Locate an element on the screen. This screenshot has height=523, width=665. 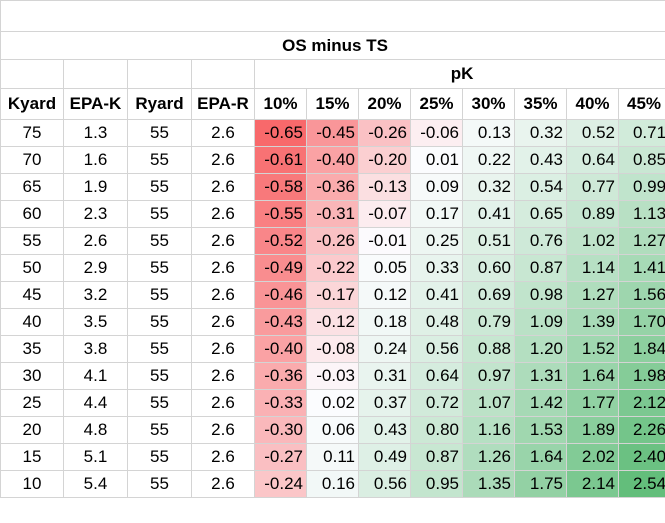
value-cell: 0.52 is located at coordinates (592, 133).